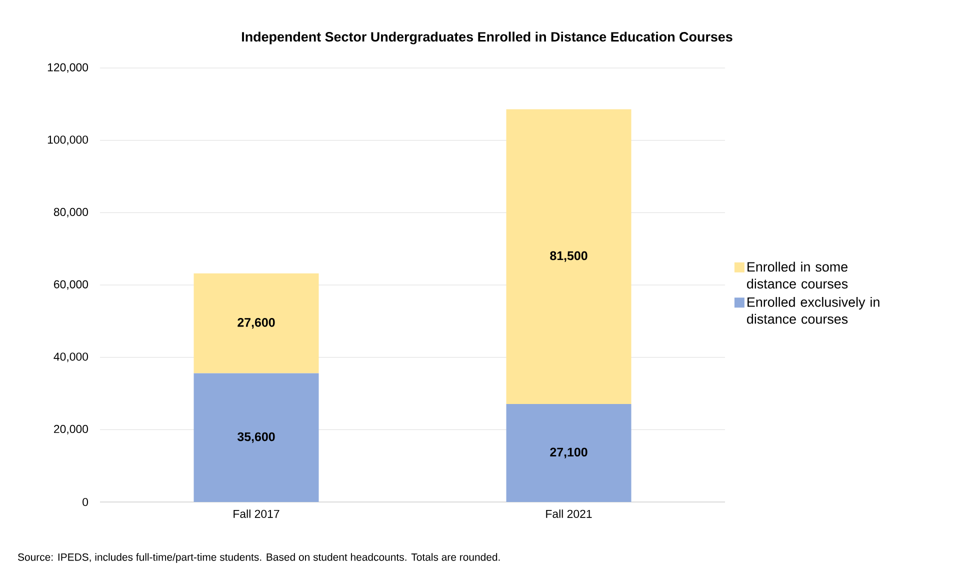 This screenshot has width=958, height=579. I want to click on y-tick-label: 120,000, so click(68, 68).